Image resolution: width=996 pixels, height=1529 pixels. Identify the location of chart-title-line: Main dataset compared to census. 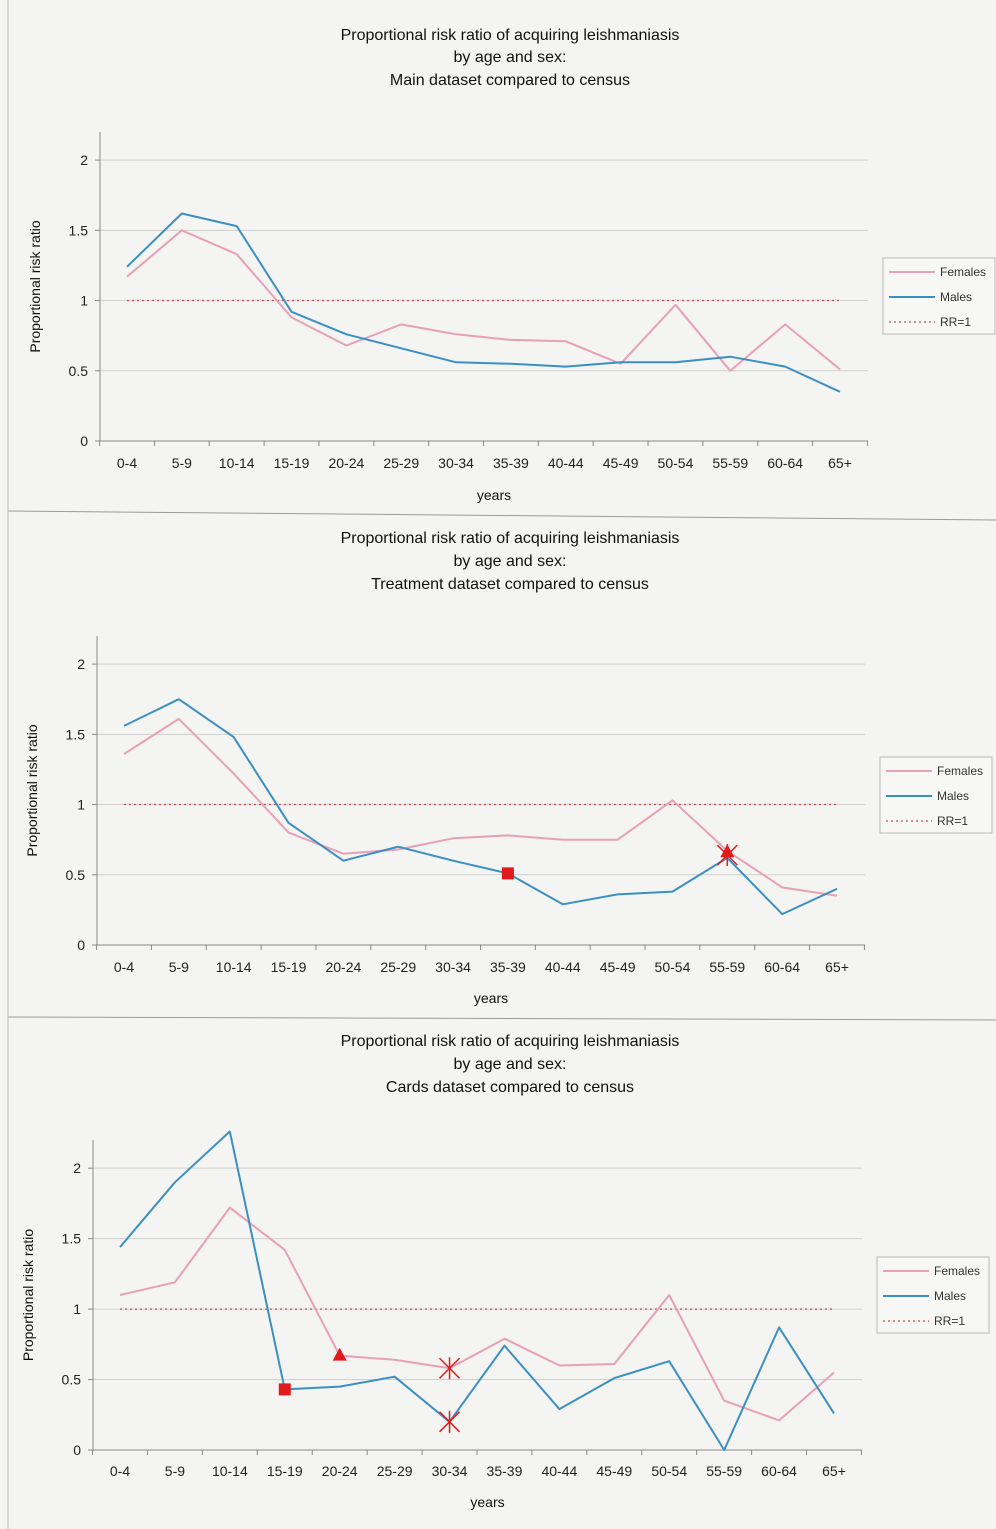
(510, 80).